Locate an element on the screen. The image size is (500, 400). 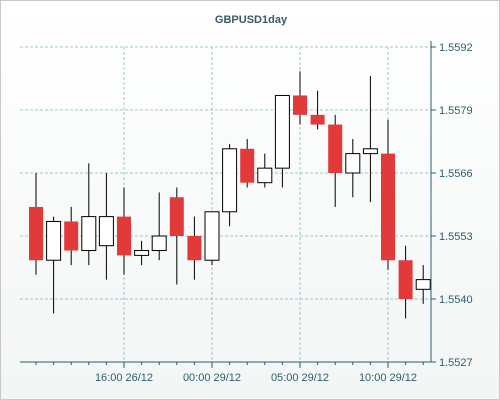
y-tick-label: 1.5553 is located at coordinates (456, 237).